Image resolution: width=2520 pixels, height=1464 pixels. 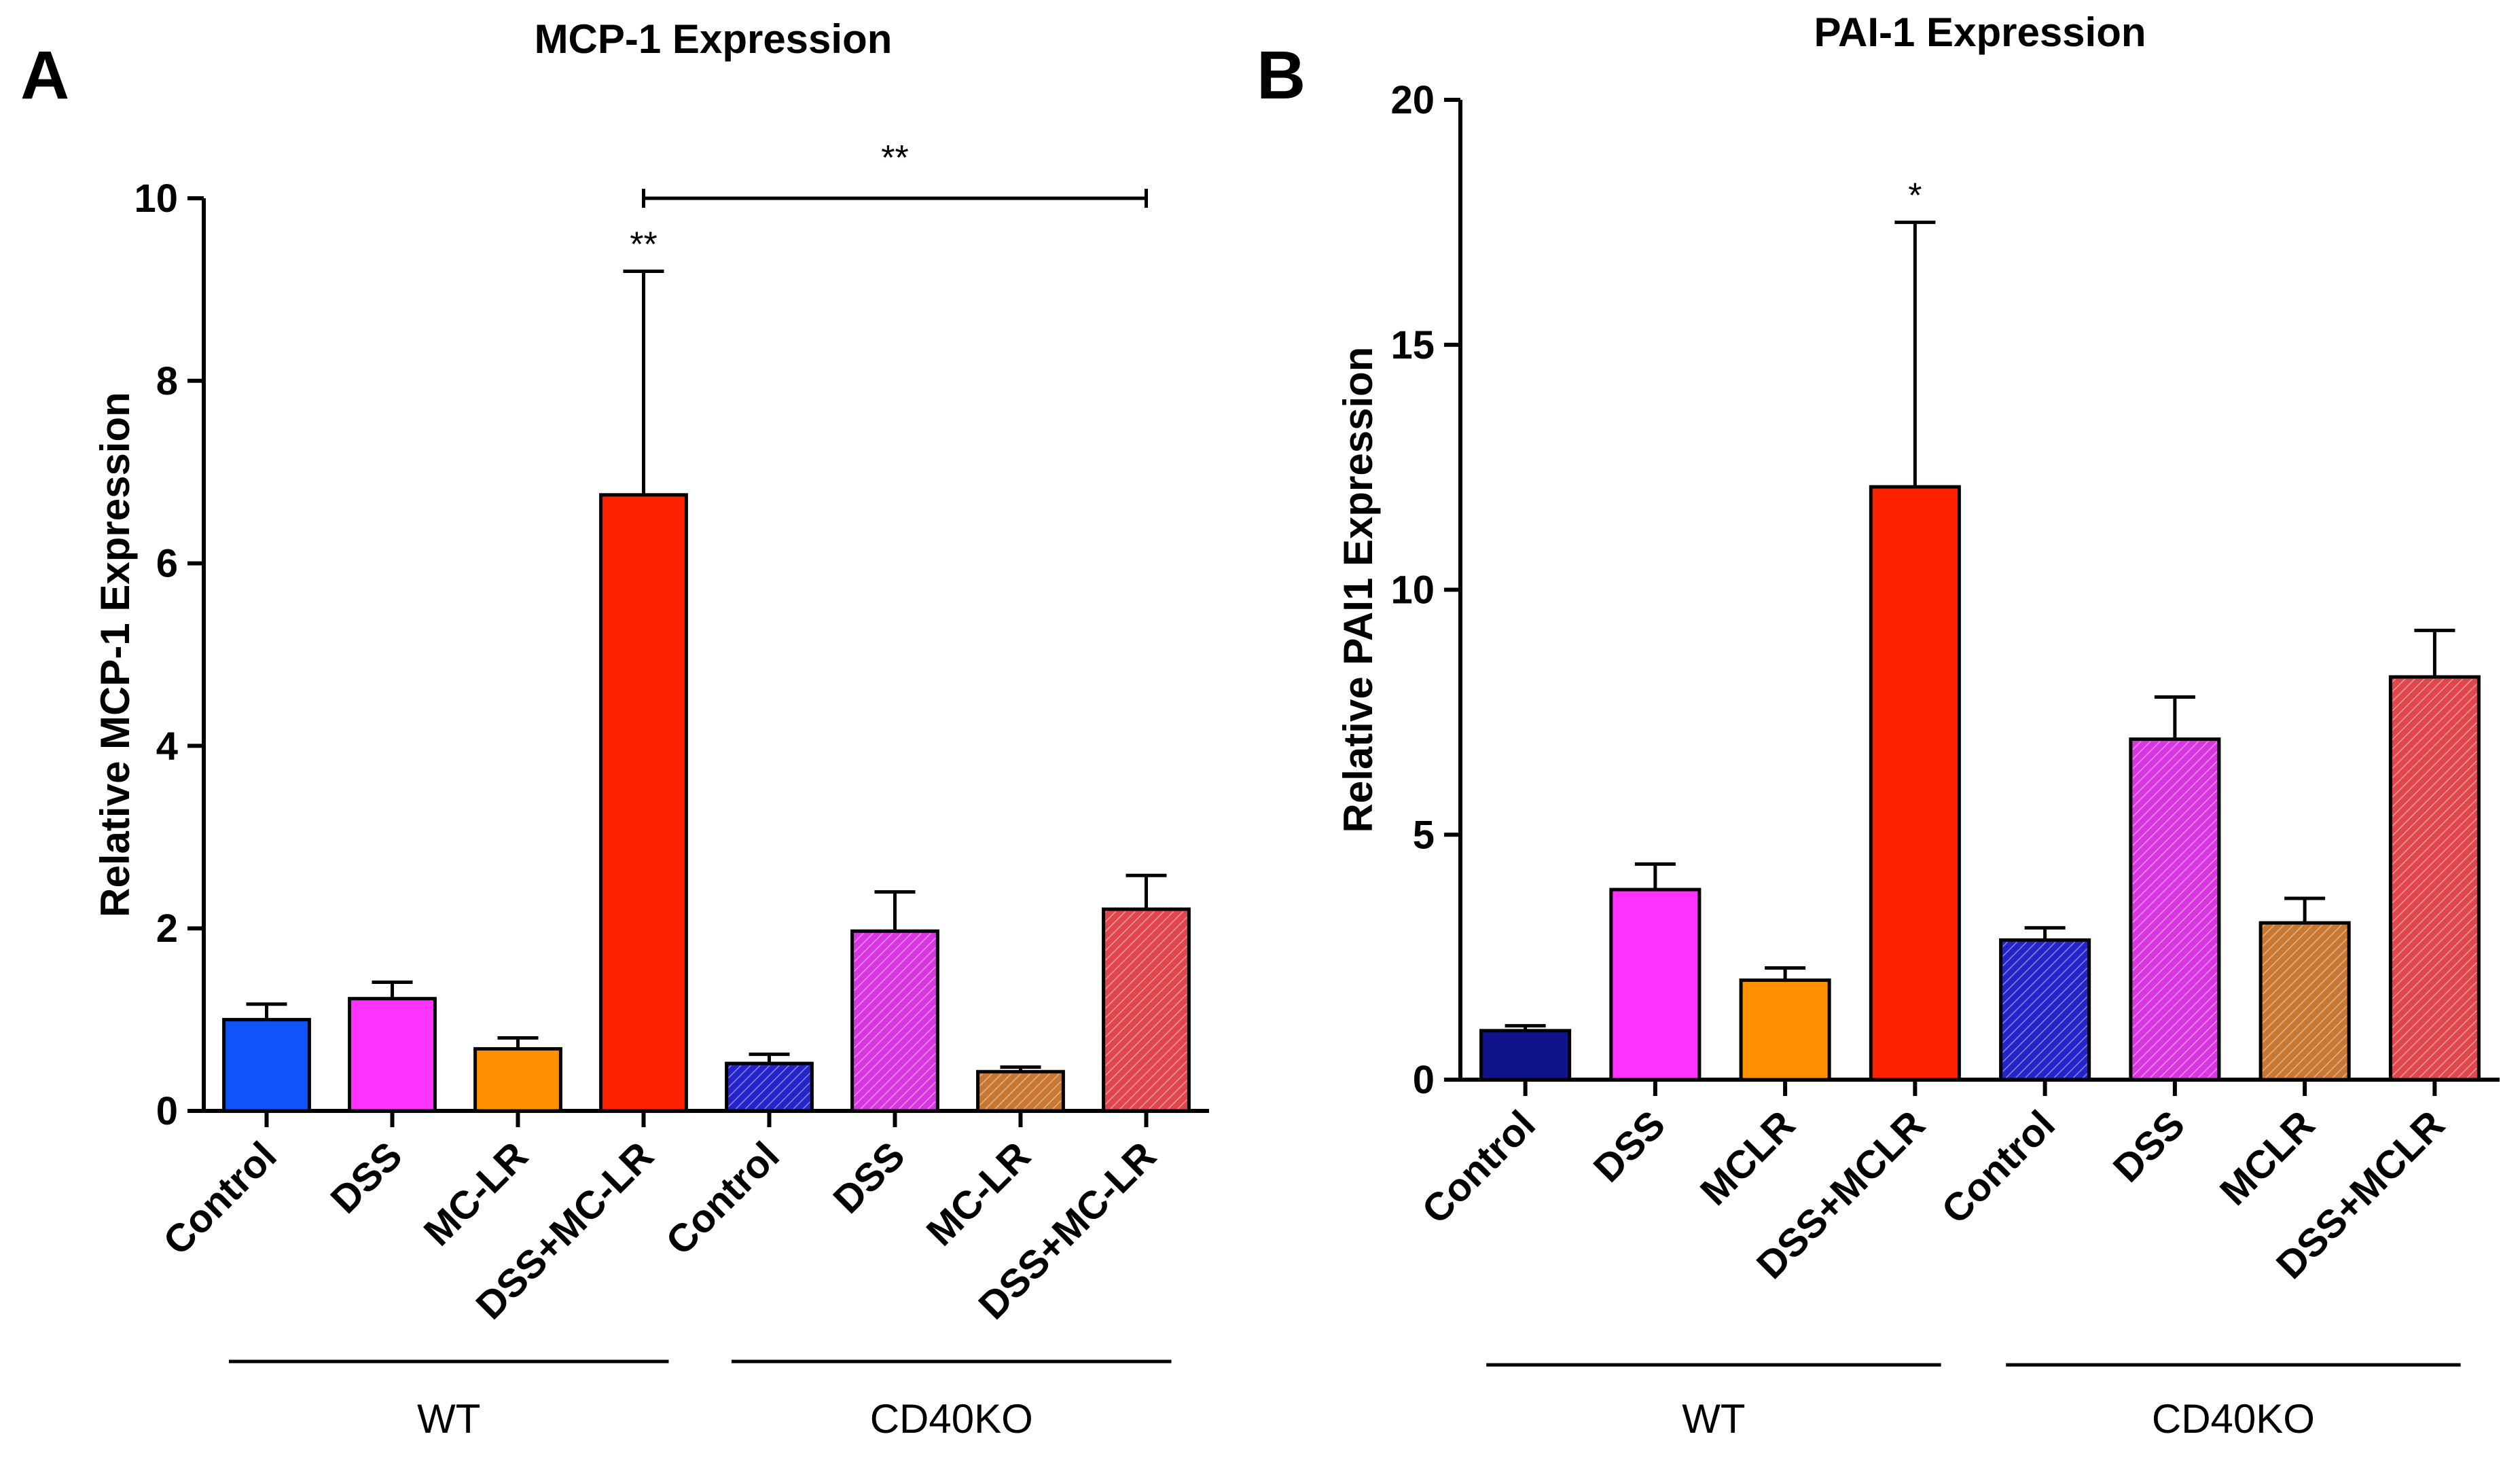 I want to click on y-tick-label: 6, so click(x=167, y=564).